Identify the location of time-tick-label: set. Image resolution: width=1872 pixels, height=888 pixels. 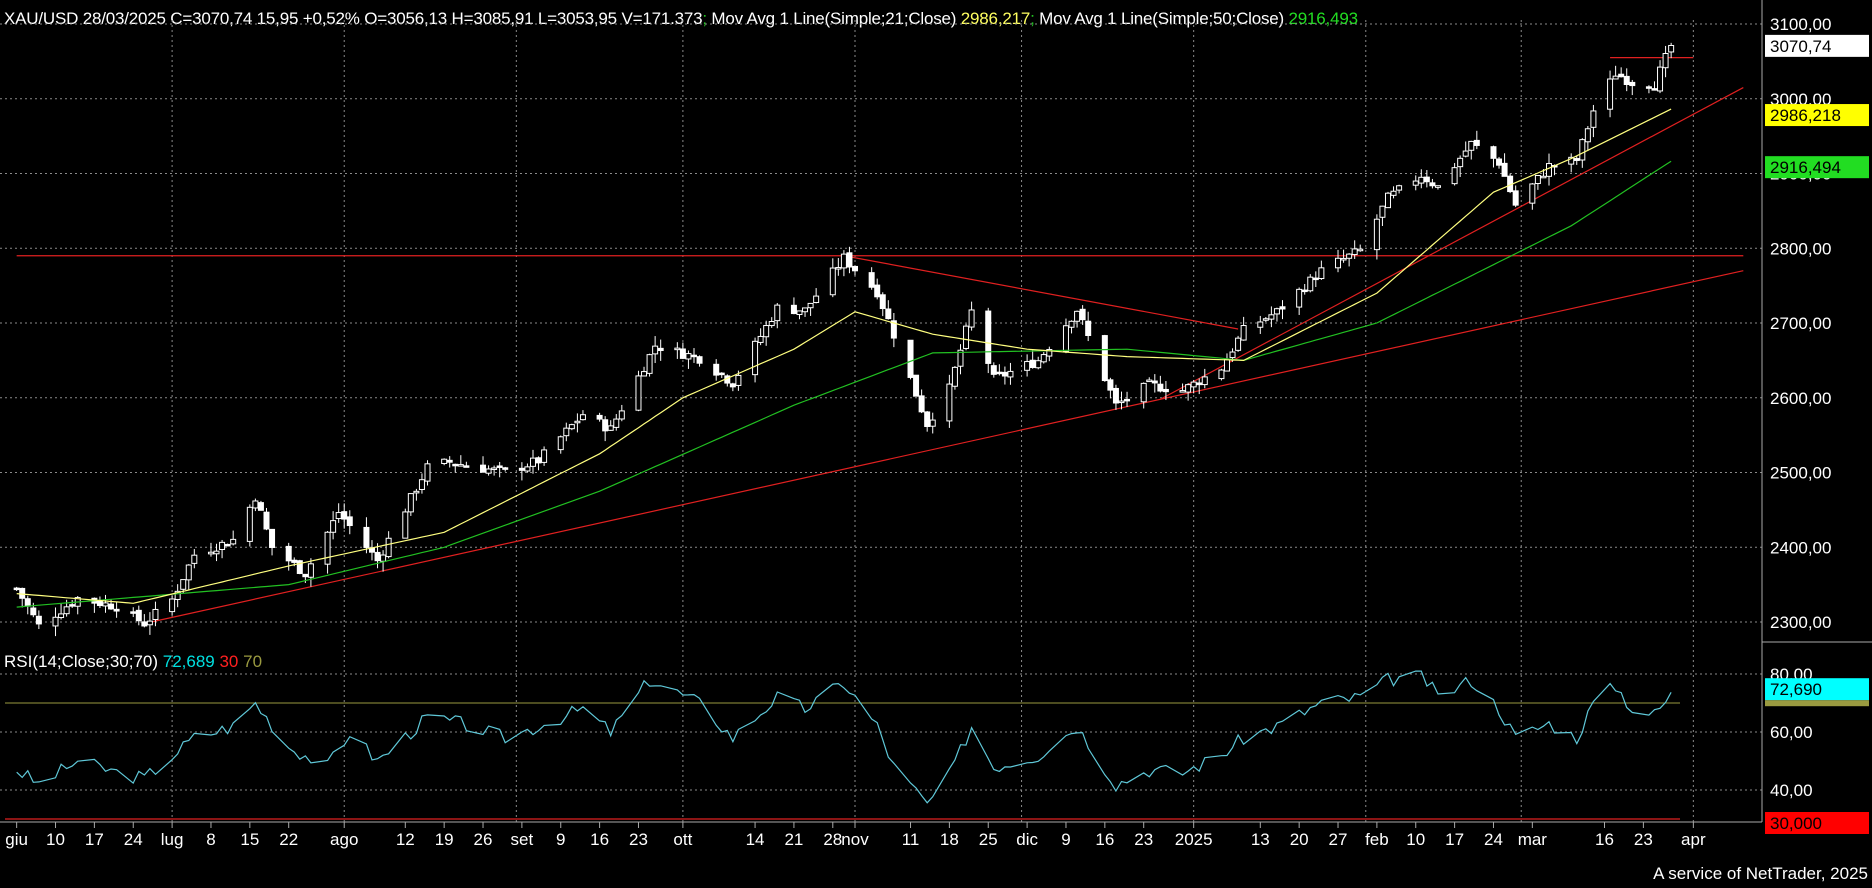
(522, 839).